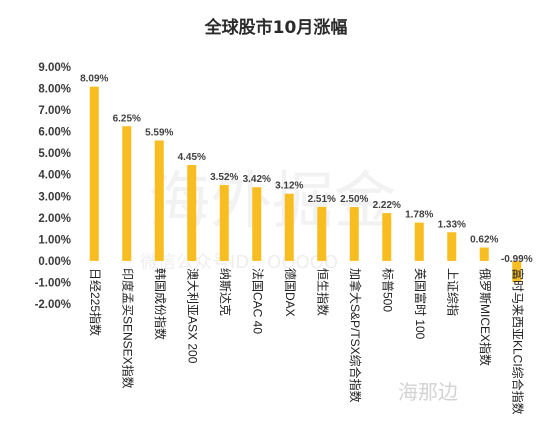 Image resolution: width=553 pixels, height=438 pixels. I want to click on data-label: 3.12%, so click(289, 186).